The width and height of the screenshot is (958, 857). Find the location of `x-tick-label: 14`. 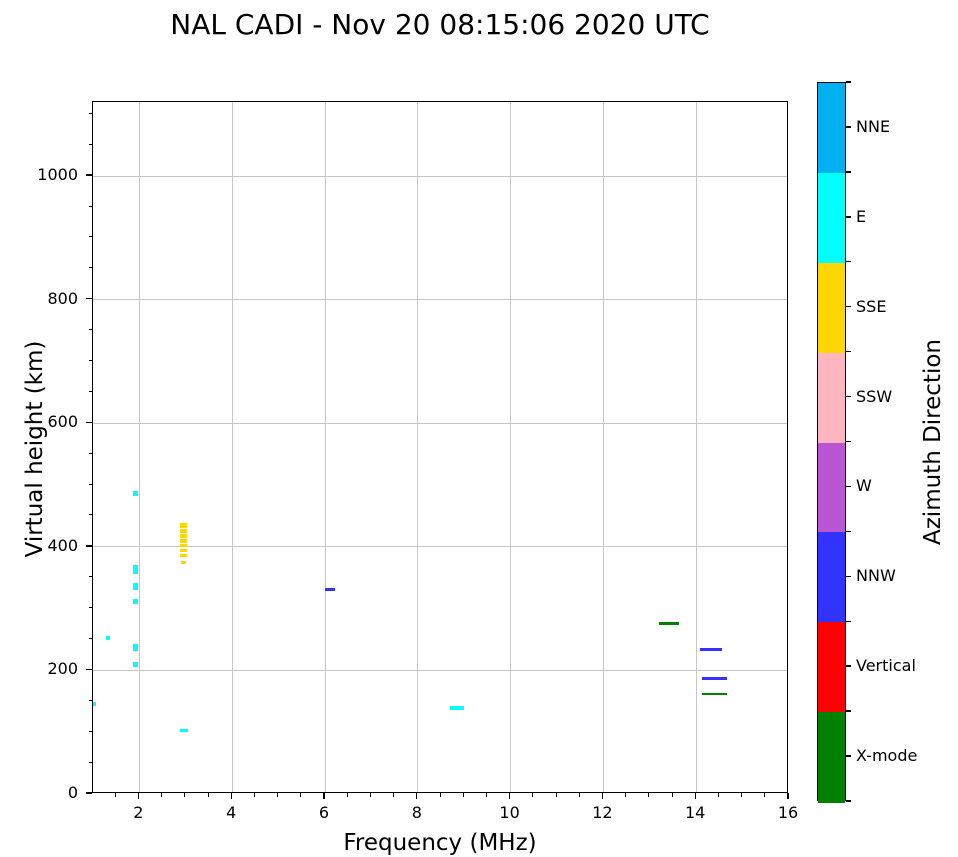

x-tick-label: 14 is located at coordinates (695, 812).